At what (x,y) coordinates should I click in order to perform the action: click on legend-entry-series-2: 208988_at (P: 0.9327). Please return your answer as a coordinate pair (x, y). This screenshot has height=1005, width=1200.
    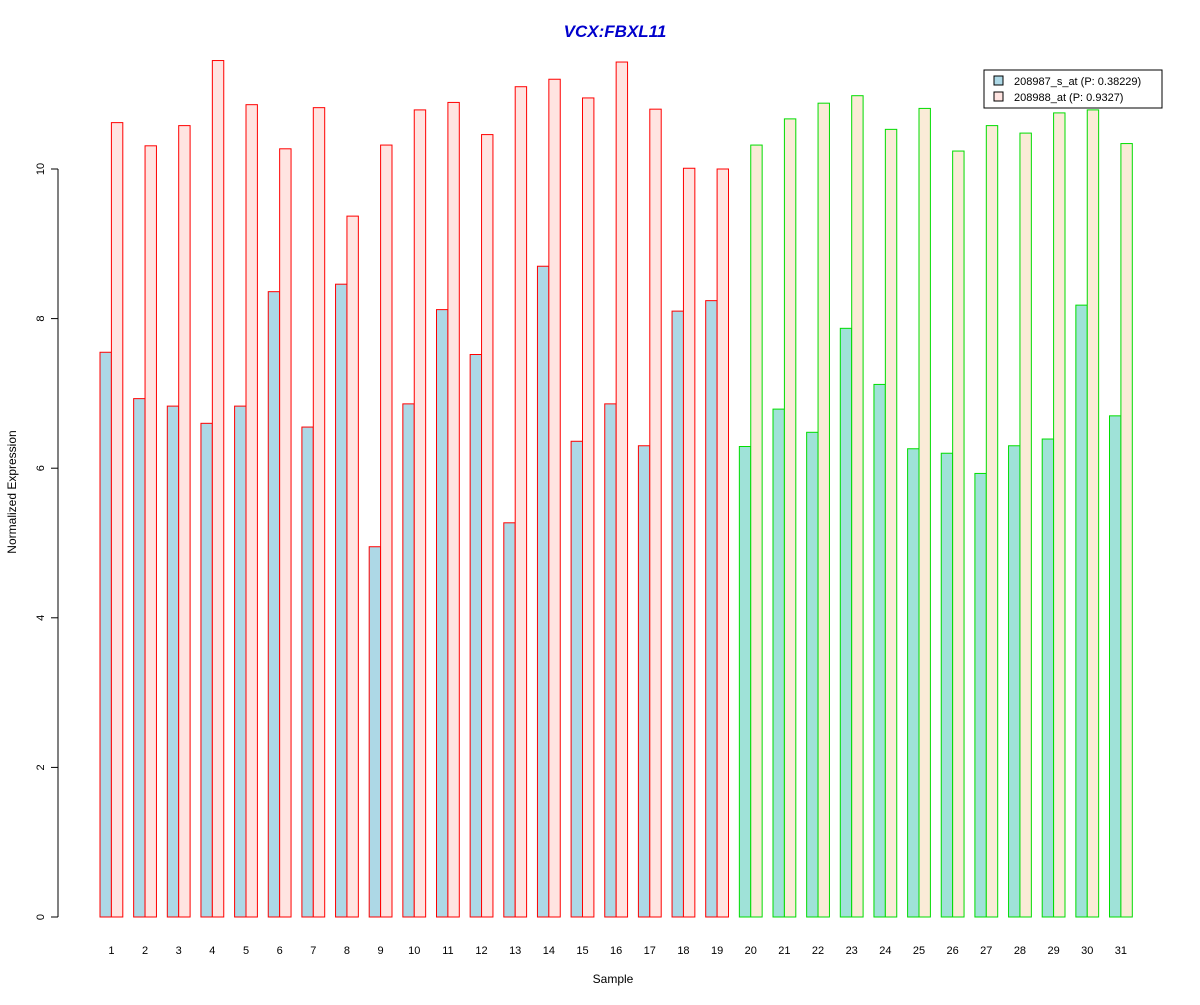
    Looking at the image, I should click on (1068, 98).